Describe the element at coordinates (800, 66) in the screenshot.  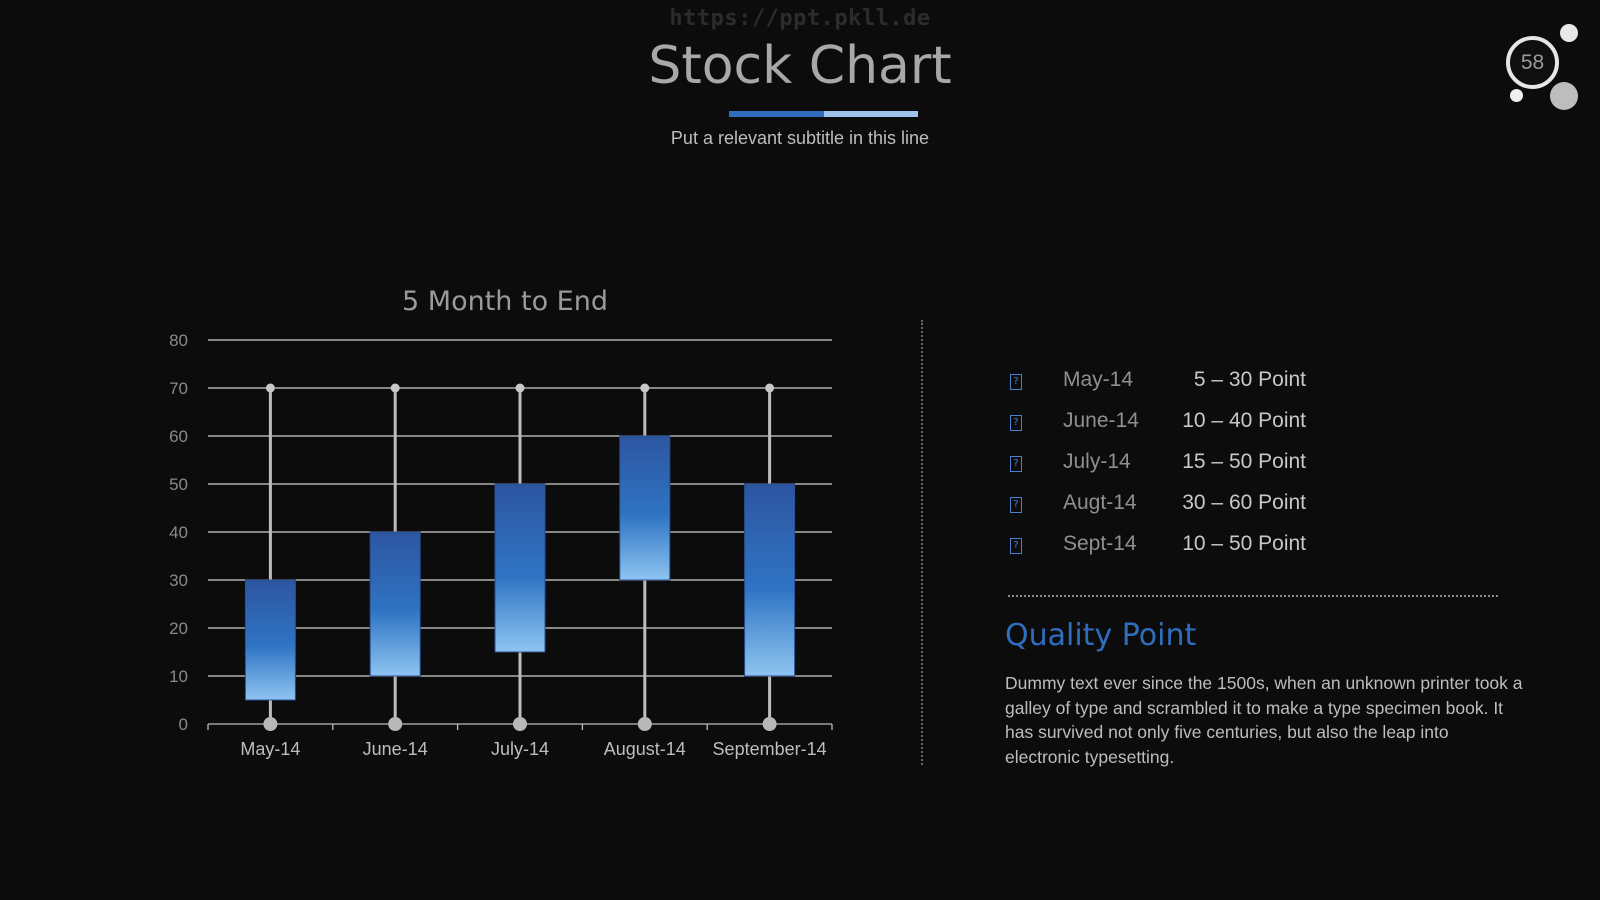
I see `slide-title: Stock Chart` at that location.